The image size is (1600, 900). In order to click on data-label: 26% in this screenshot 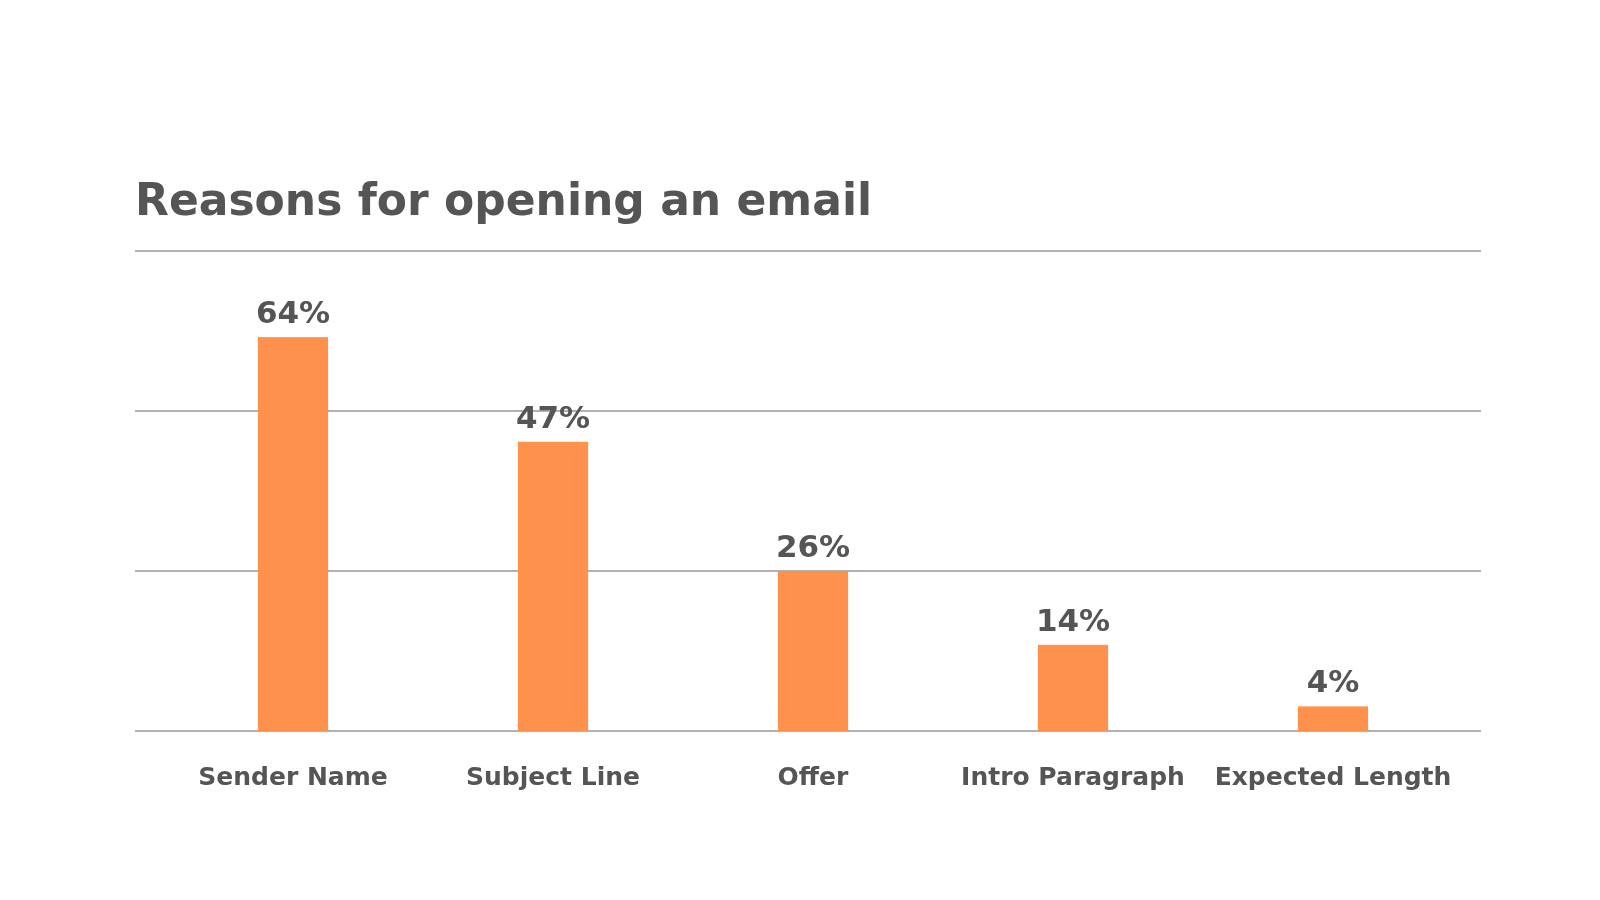, I will do `click(813, 546)`.